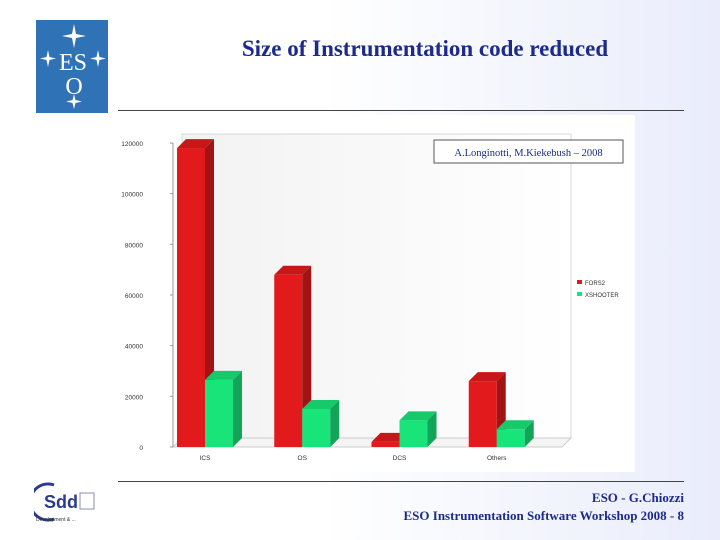 This screenshot has width=720, height=540. I want to click on legend-swatch-fors2, so click(579, 282).